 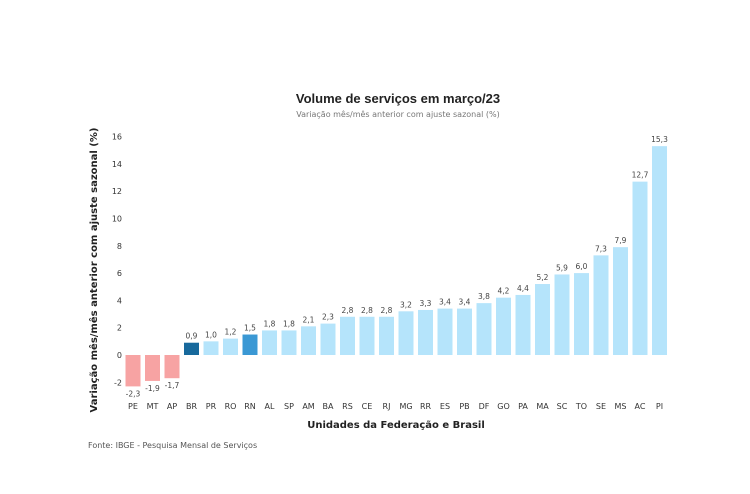 I want to click on x-tick-label: AM, so click(x=308, y=406).